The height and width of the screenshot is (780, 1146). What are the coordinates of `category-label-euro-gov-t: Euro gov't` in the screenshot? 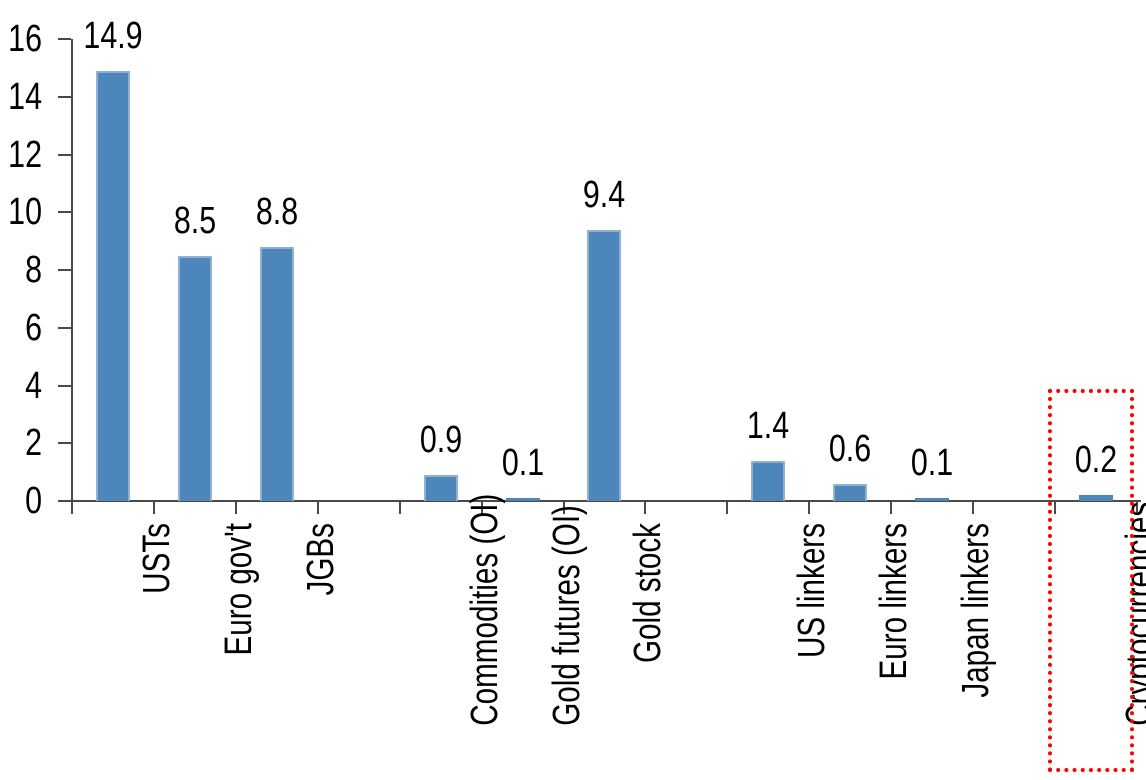 It's located at (239, 589).